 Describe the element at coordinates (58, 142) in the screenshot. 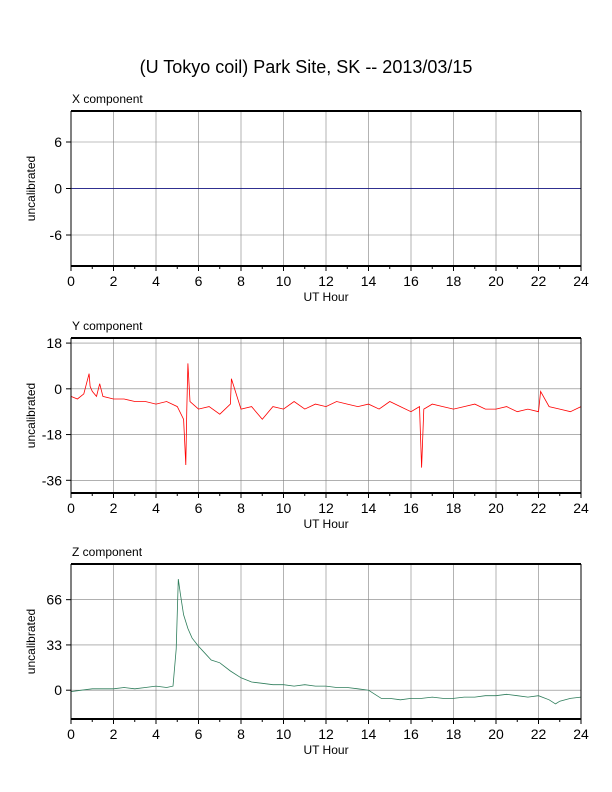

I see `y-tick-label: 6` at that location.